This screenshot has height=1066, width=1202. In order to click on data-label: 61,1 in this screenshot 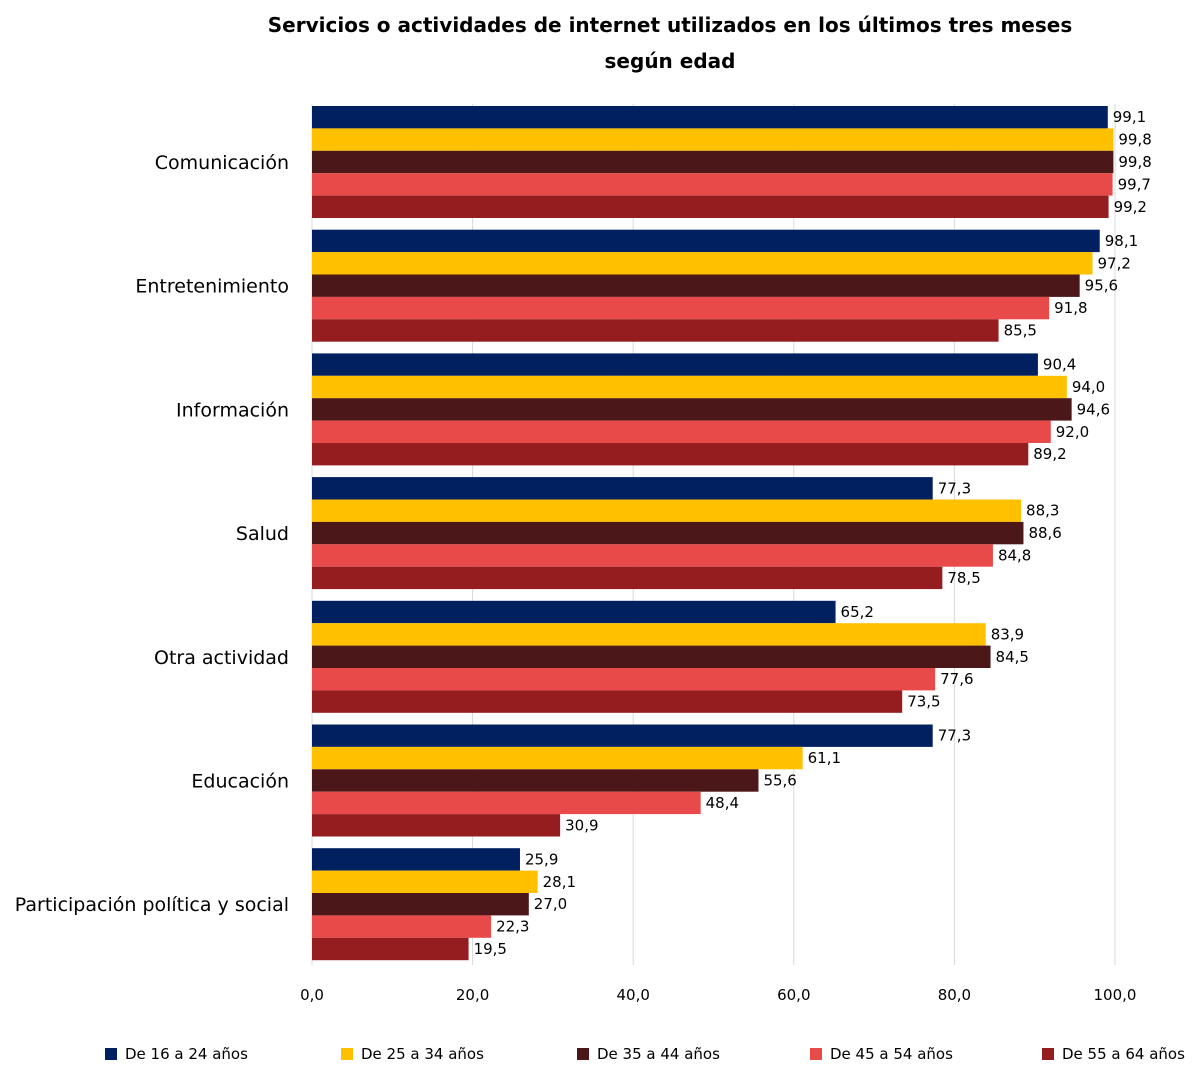, I will do `click(824, 758)`.